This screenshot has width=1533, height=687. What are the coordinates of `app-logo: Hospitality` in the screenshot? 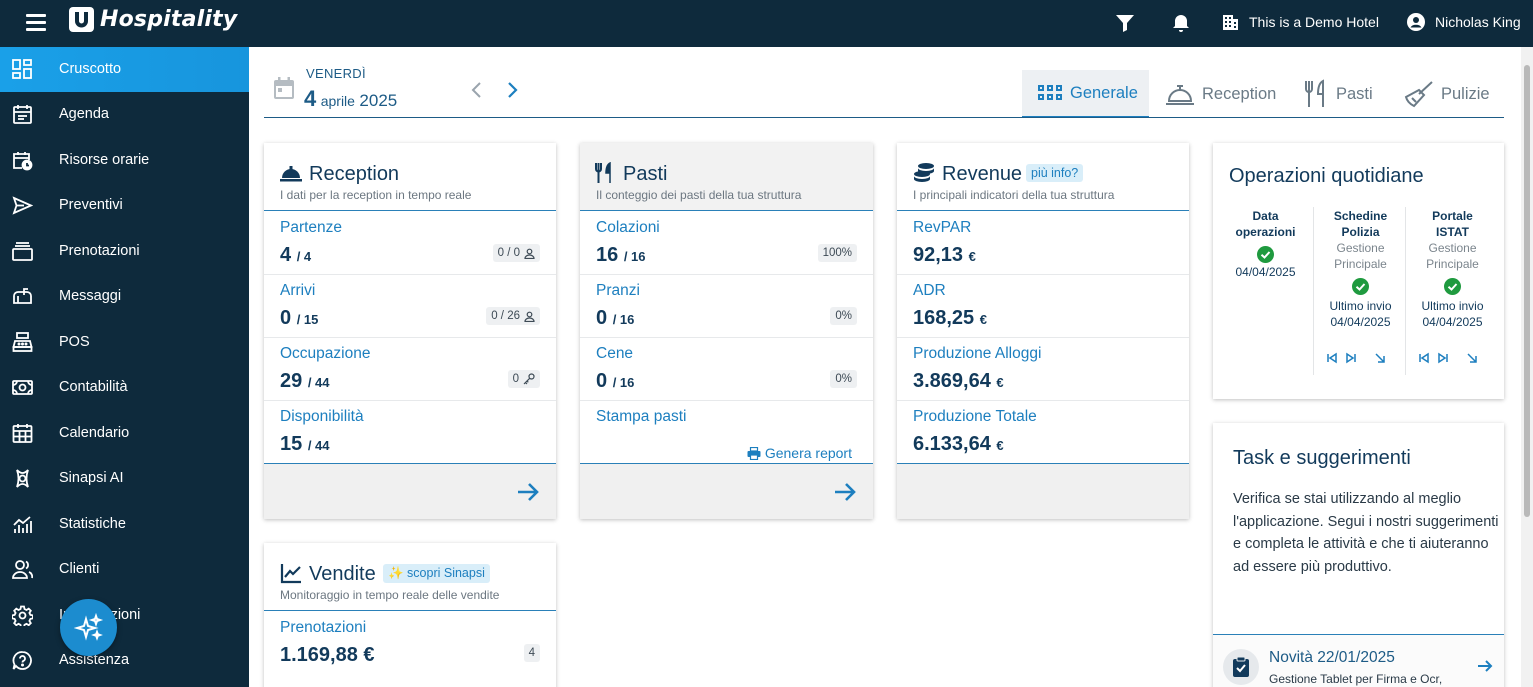 It's located at (152, 19).